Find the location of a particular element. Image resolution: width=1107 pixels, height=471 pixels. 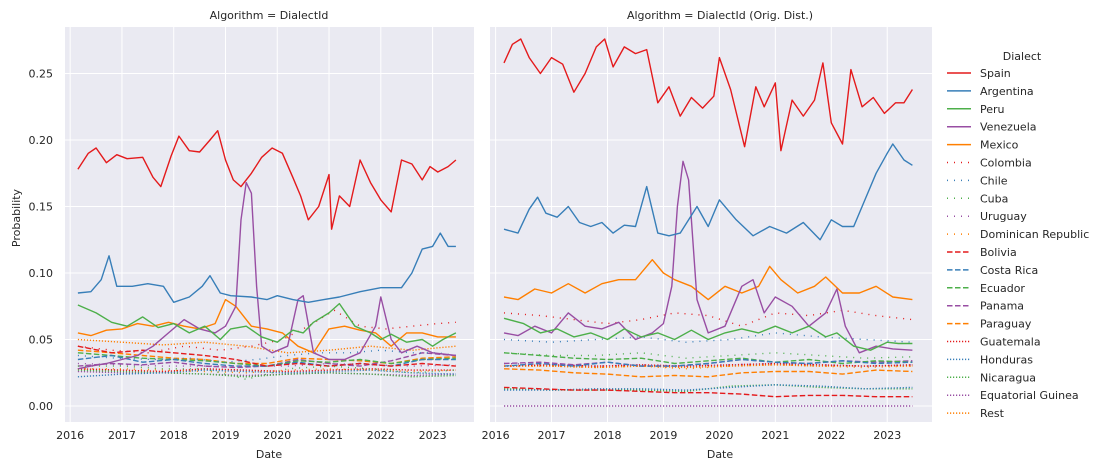

legend-label-bolivia: Bolivia is located at coordinates (998, 252).